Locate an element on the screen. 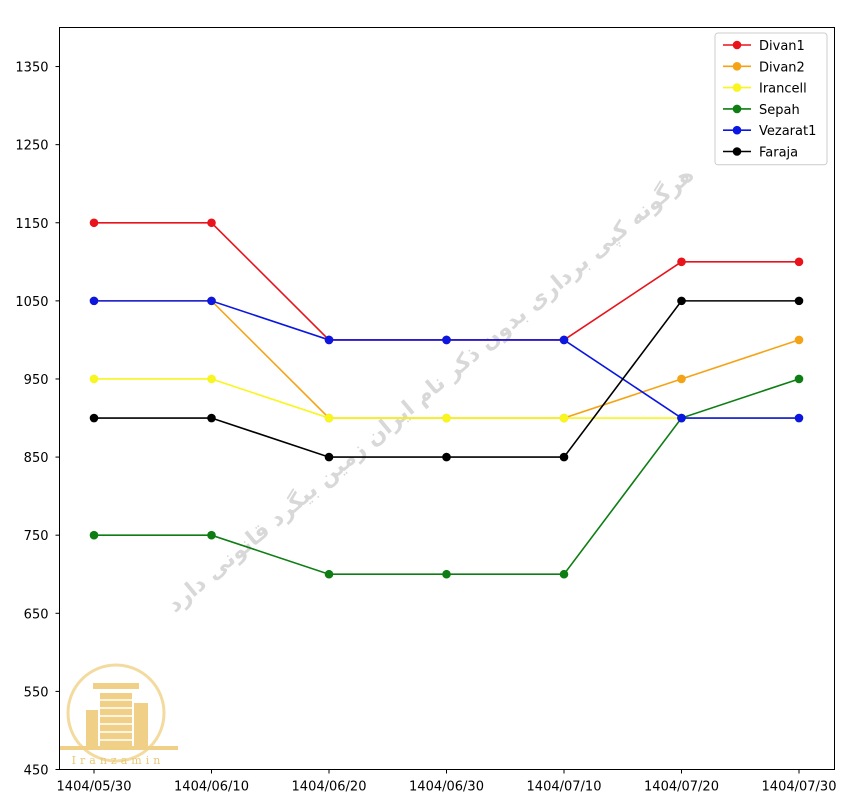 This screenshot has width=865, height=810. series-vezarat1 is located at coordinates (446, 359).